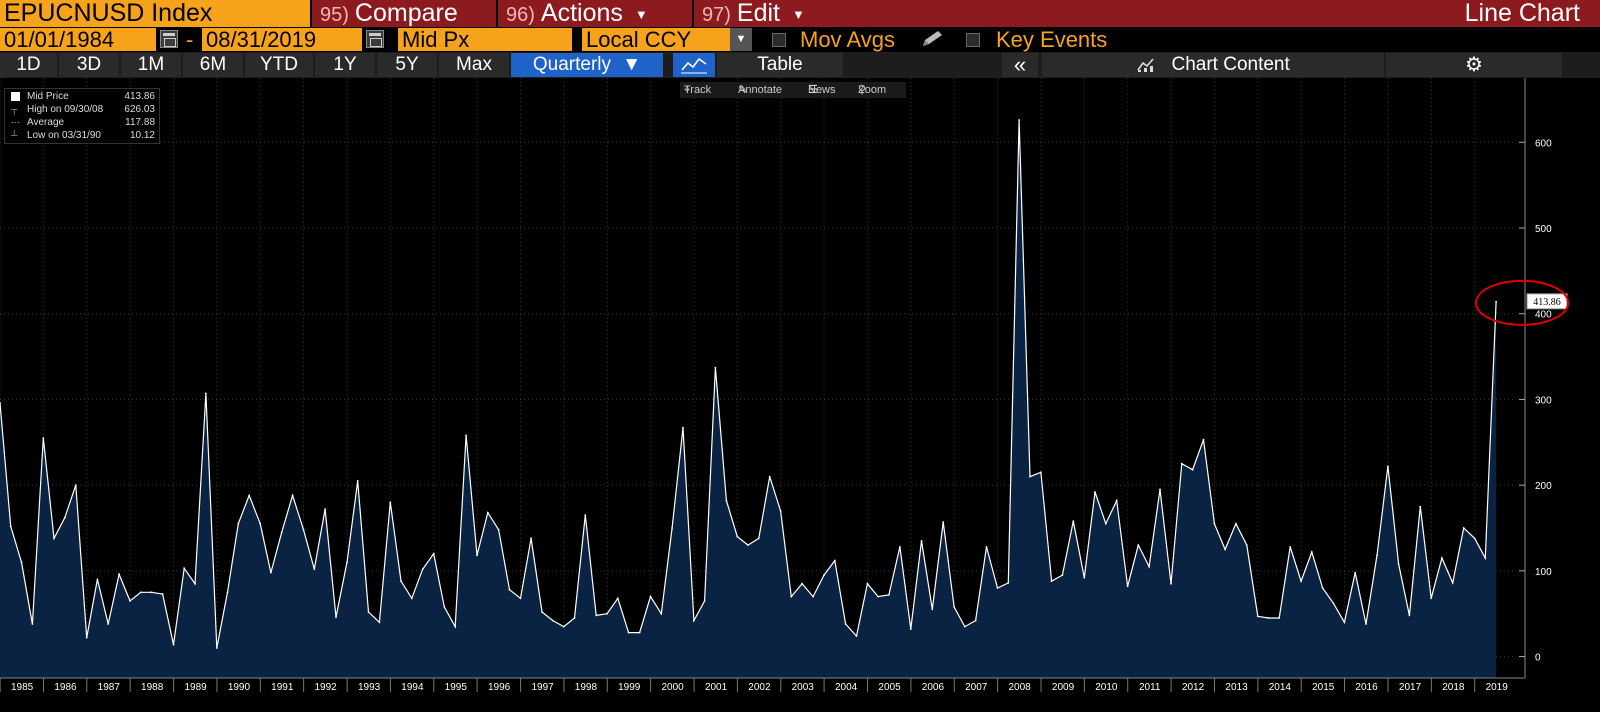  Describe the element at coordinates (780, 65) in the screenshot. I see `table-button: Table` at that location.